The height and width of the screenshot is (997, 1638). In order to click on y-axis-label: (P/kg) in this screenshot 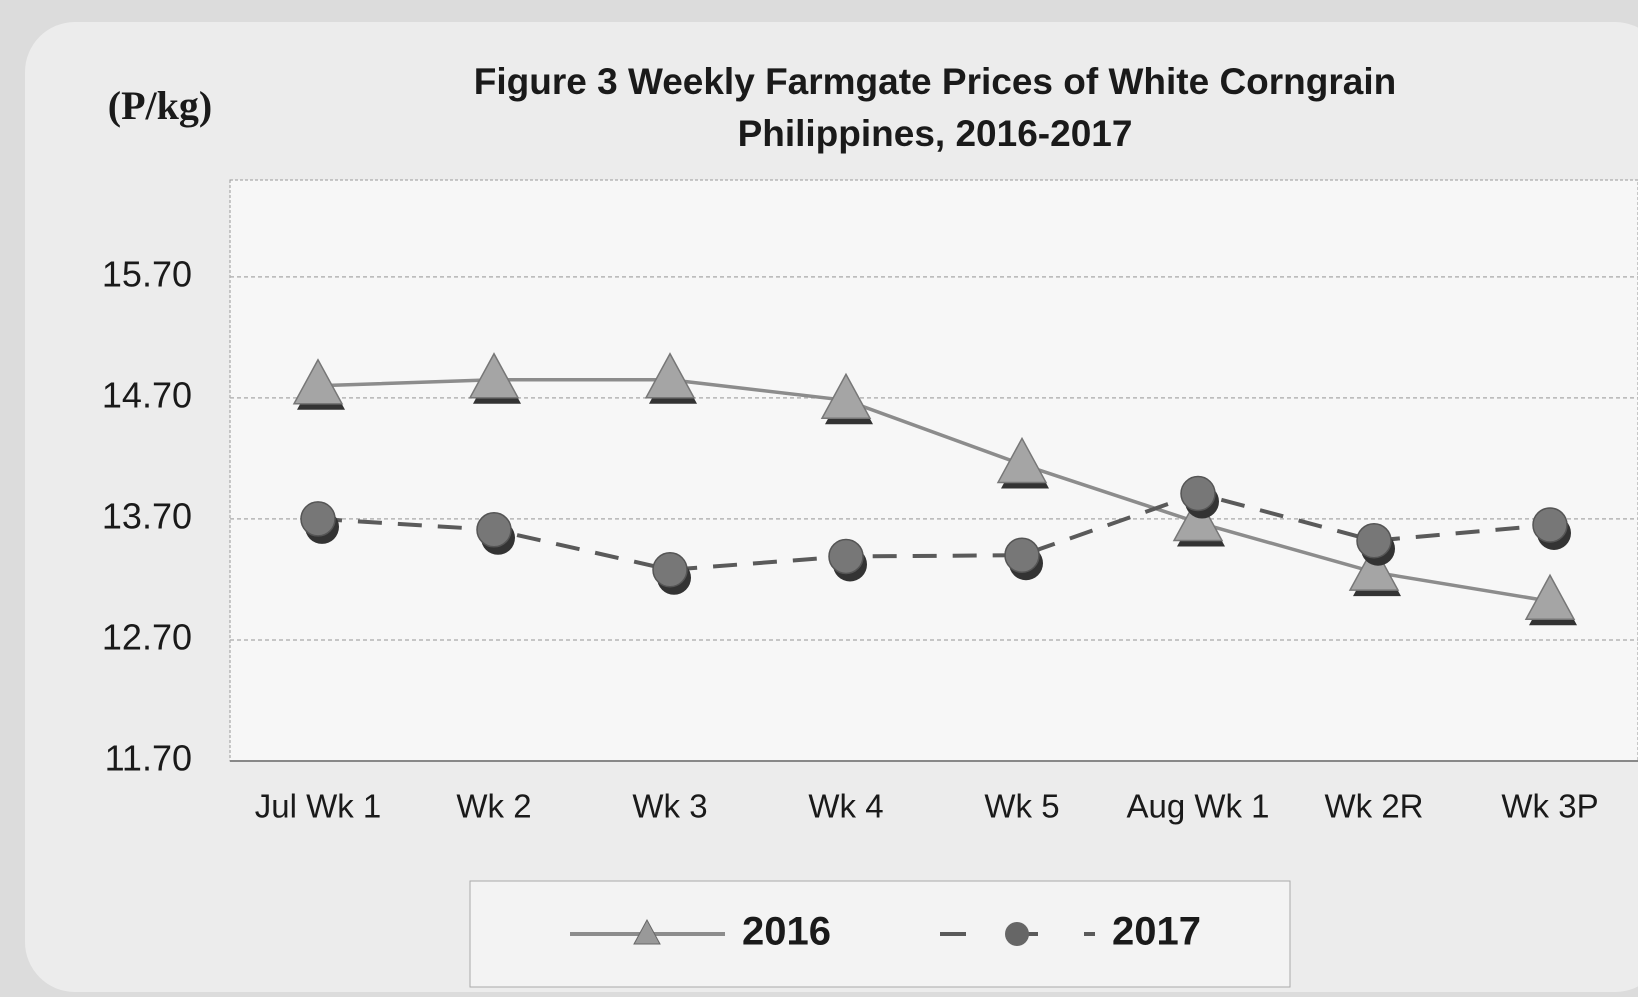, I will do `click(160, 105)`.